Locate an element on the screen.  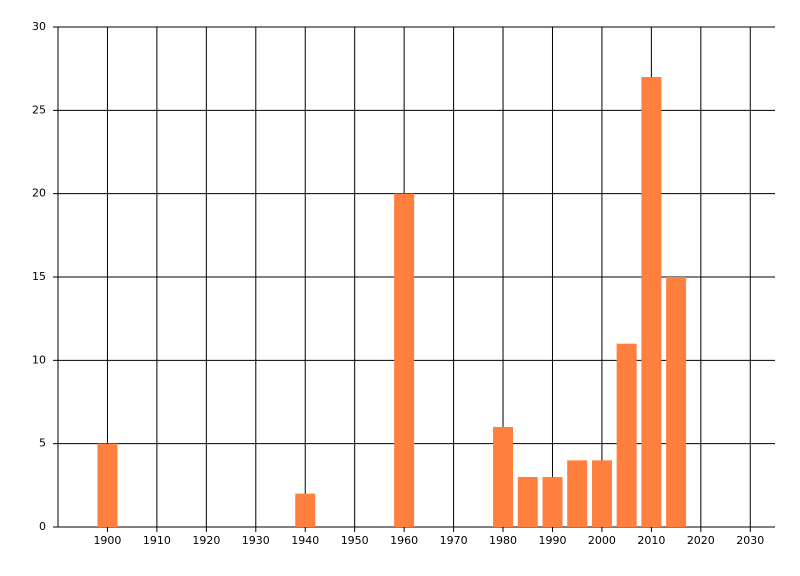
x-tick-label: 1900 is located at coordinates (107, 540).